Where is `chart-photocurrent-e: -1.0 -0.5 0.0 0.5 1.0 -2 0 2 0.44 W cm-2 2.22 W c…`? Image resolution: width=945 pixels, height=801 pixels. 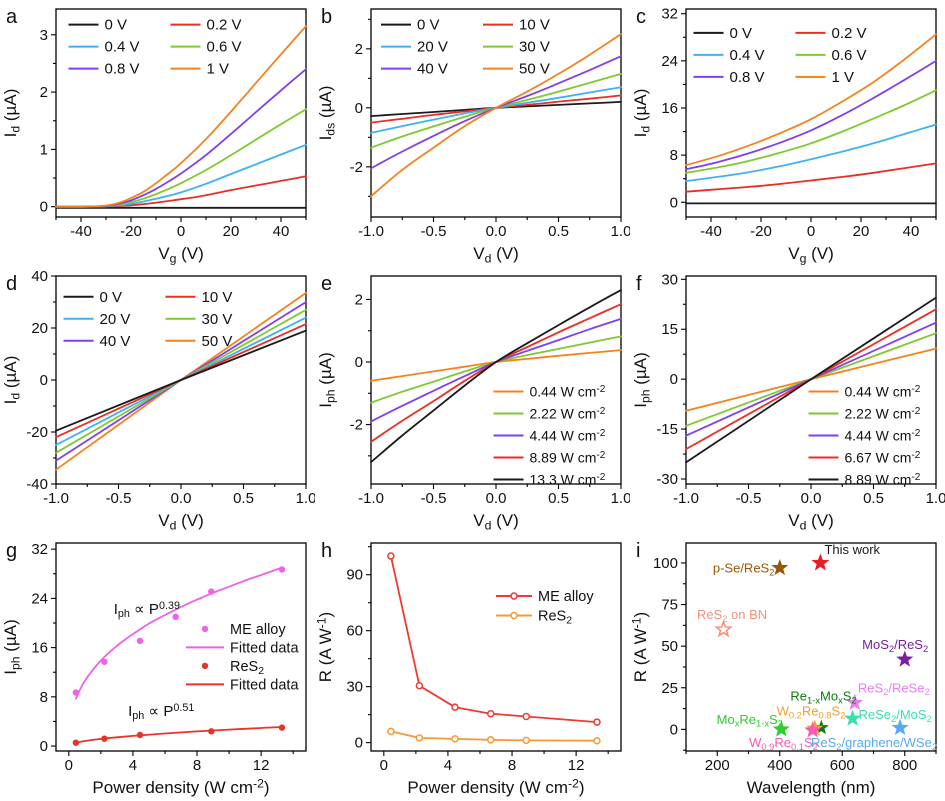
chart-photocurrent-e: -1.0 -0.5 0.0 0.5 1.0 -2 0 2 0.44 W cm-2 2.22 W c… is located at coordinates (473, 403).